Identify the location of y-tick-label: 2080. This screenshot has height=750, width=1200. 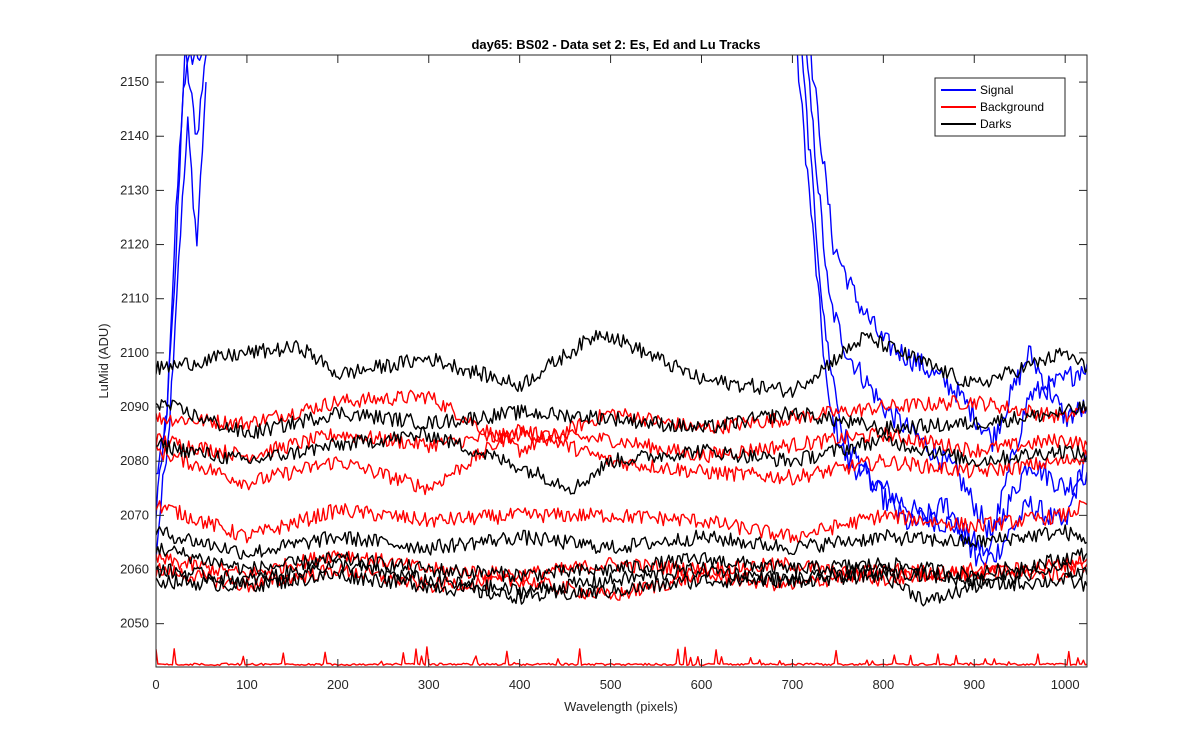
(134, 460).